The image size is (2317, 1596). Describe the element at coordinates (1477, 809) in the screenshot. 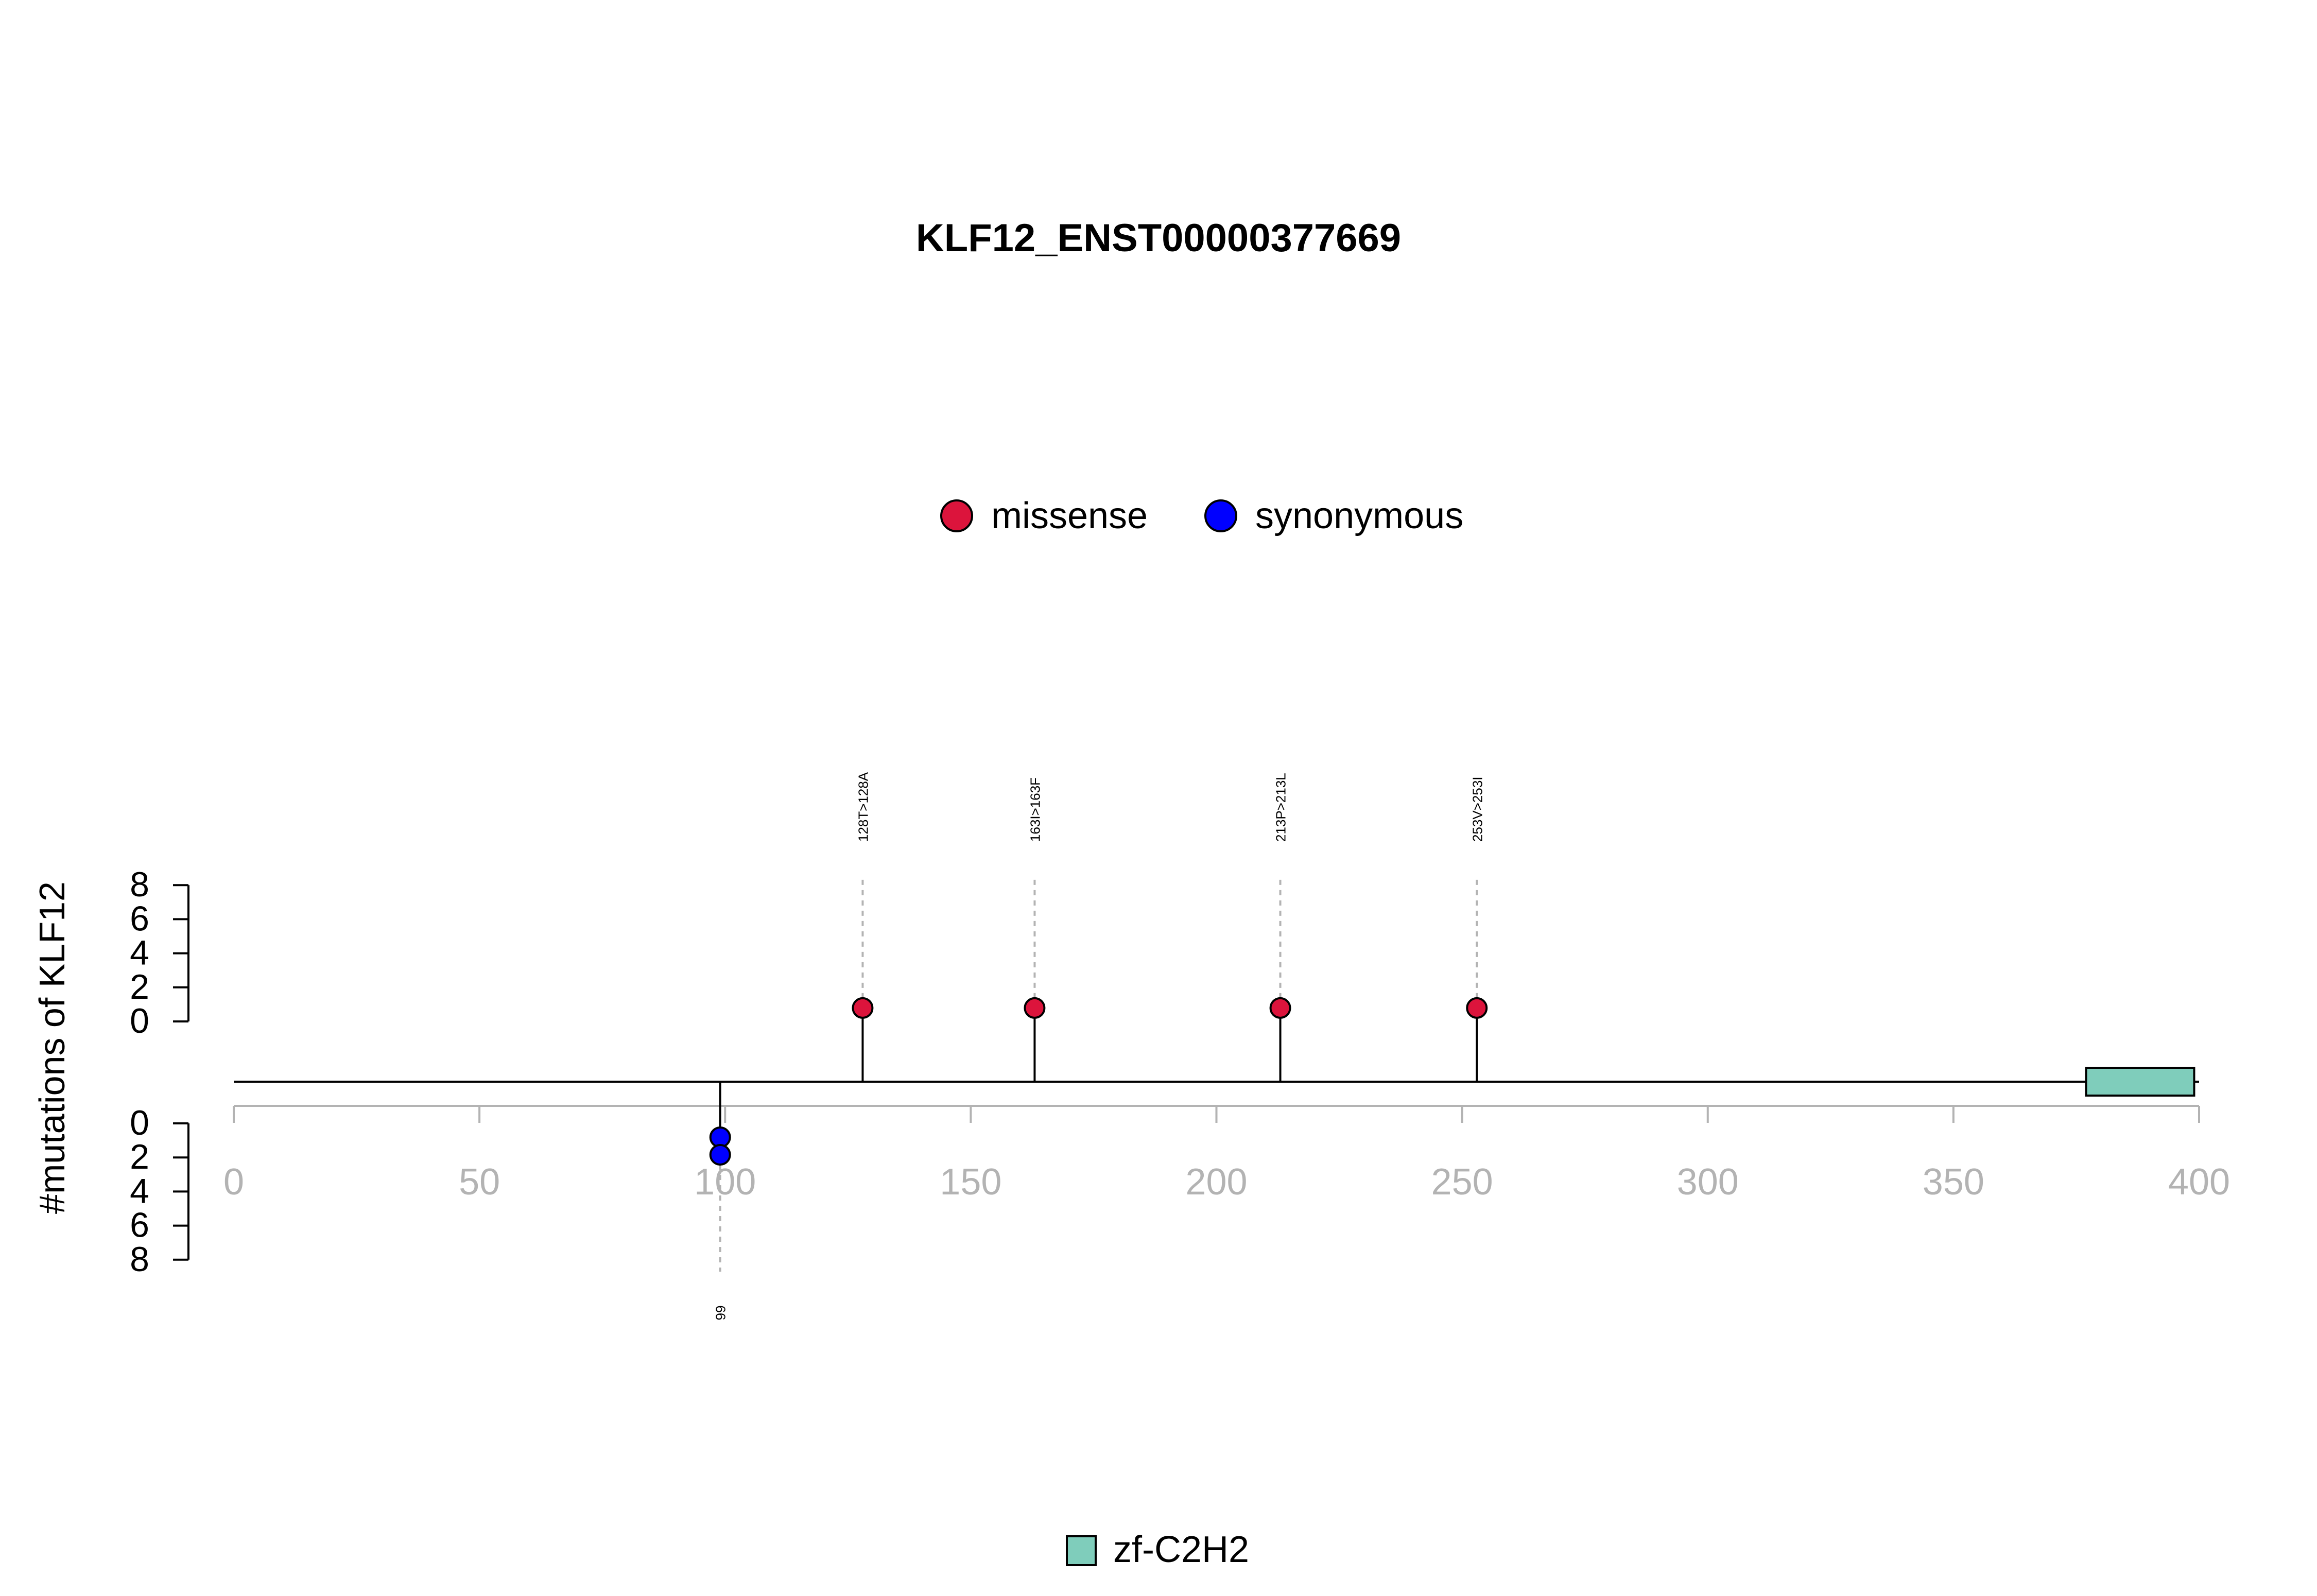

I see `mutation-label-253: 253V>253I` at that location.